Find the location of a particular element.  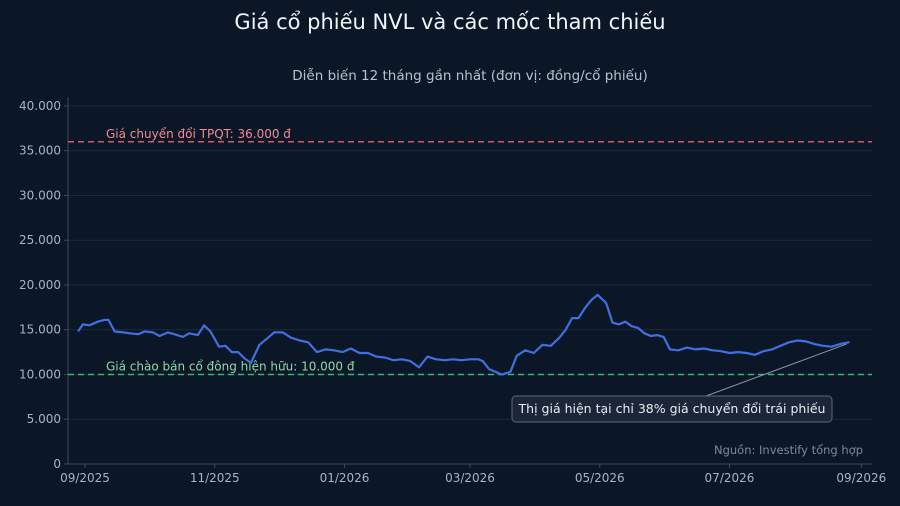

x-tick-label: 03/2026 is located at coordinates (470, 478).